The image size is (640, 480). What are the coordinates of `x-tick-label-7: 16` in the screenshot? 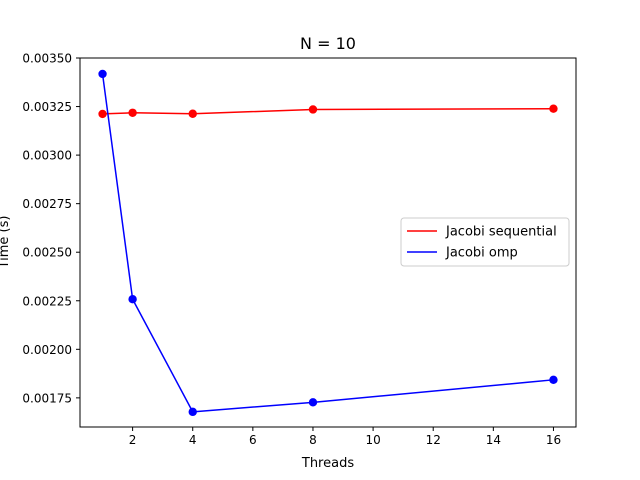 It's located at (553, 440).